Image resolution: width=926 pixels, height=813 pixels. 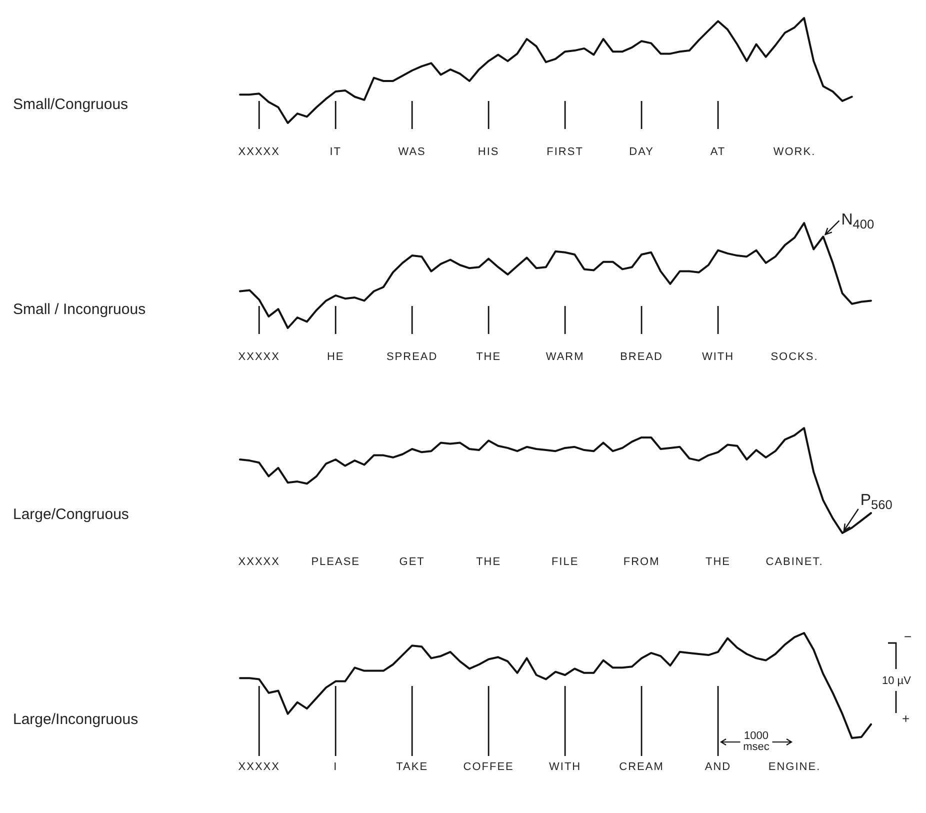 I want to click on y-axis-title: Small / Incongruous, so click(x=79, y=309).